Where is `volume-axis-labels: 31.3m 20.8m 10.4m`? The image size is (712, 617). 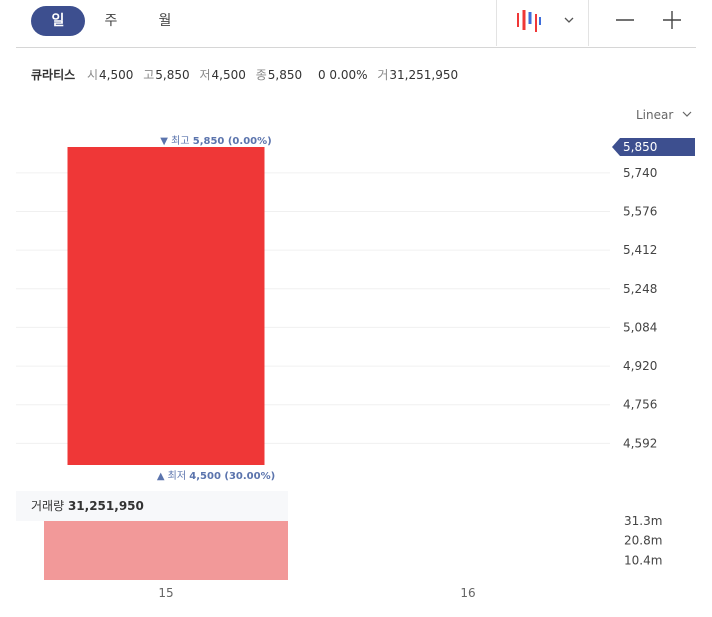
volume-axis-labels: 31.3m 20.8m 10.4m is located at coordinates (643, 540).